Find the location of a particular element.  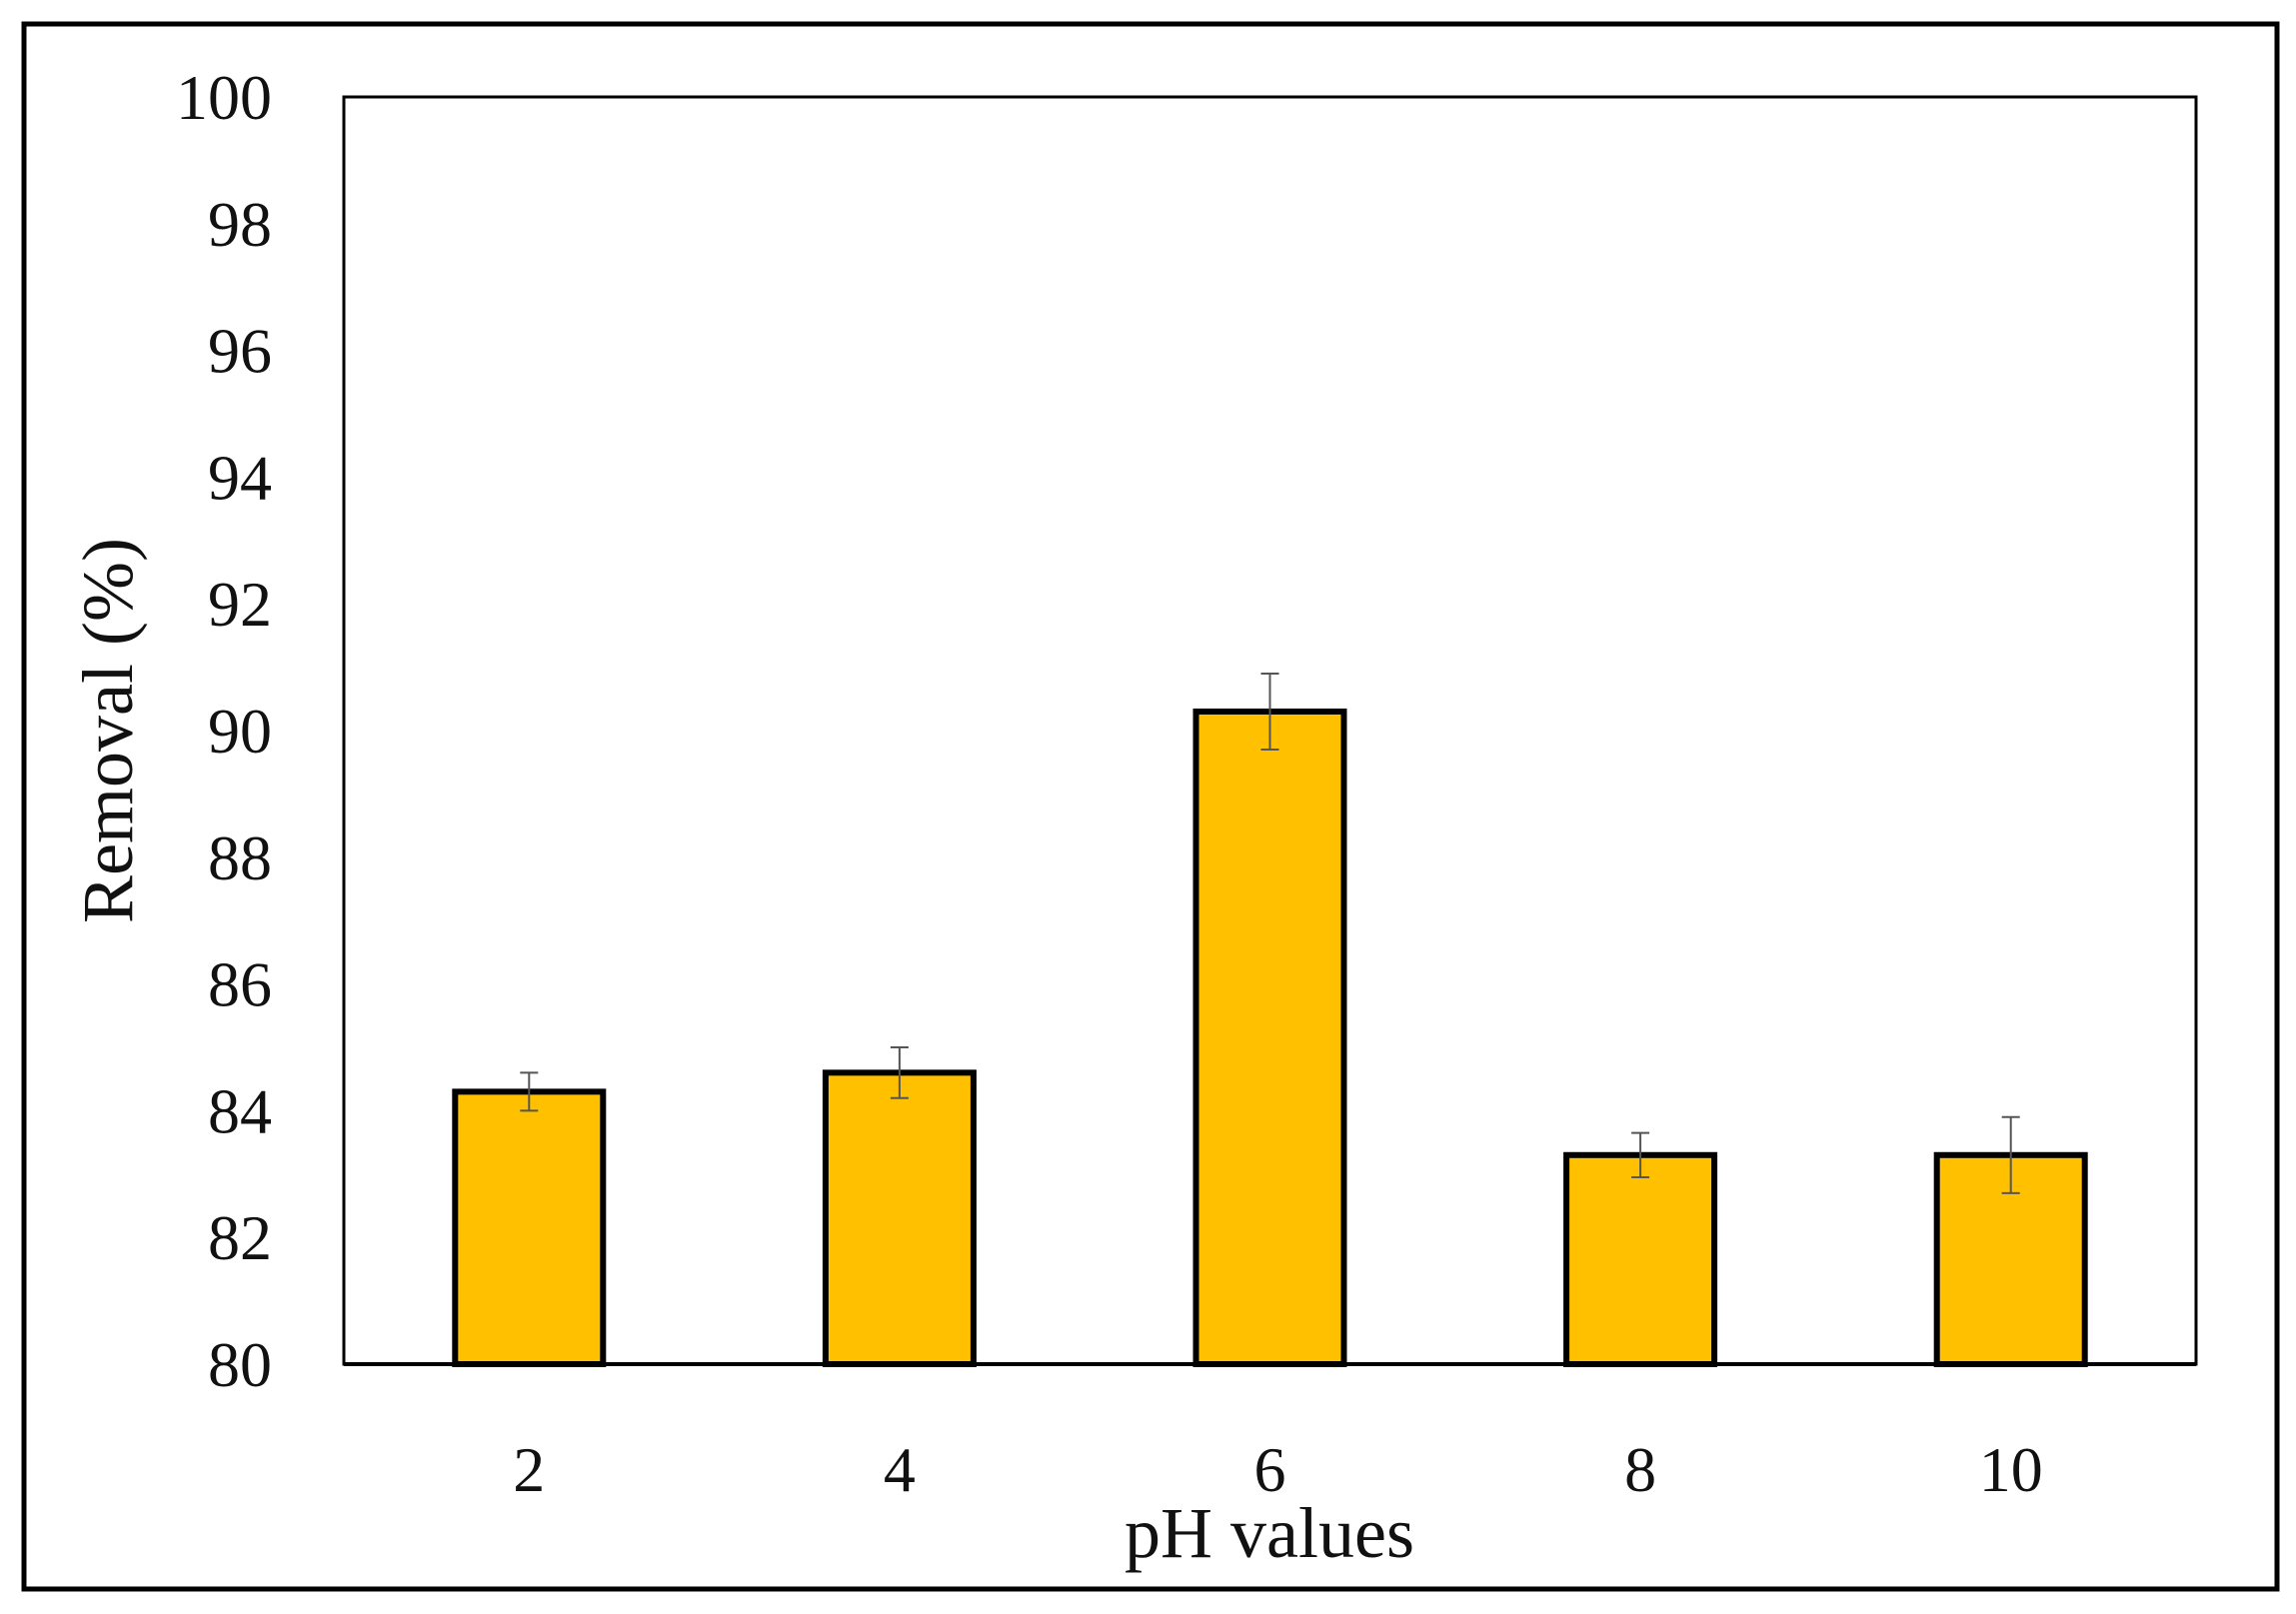

y-axis-ticks: 80 82 84 86 88 90 92 94 96 98 100 is located at coordinates (224, 731).